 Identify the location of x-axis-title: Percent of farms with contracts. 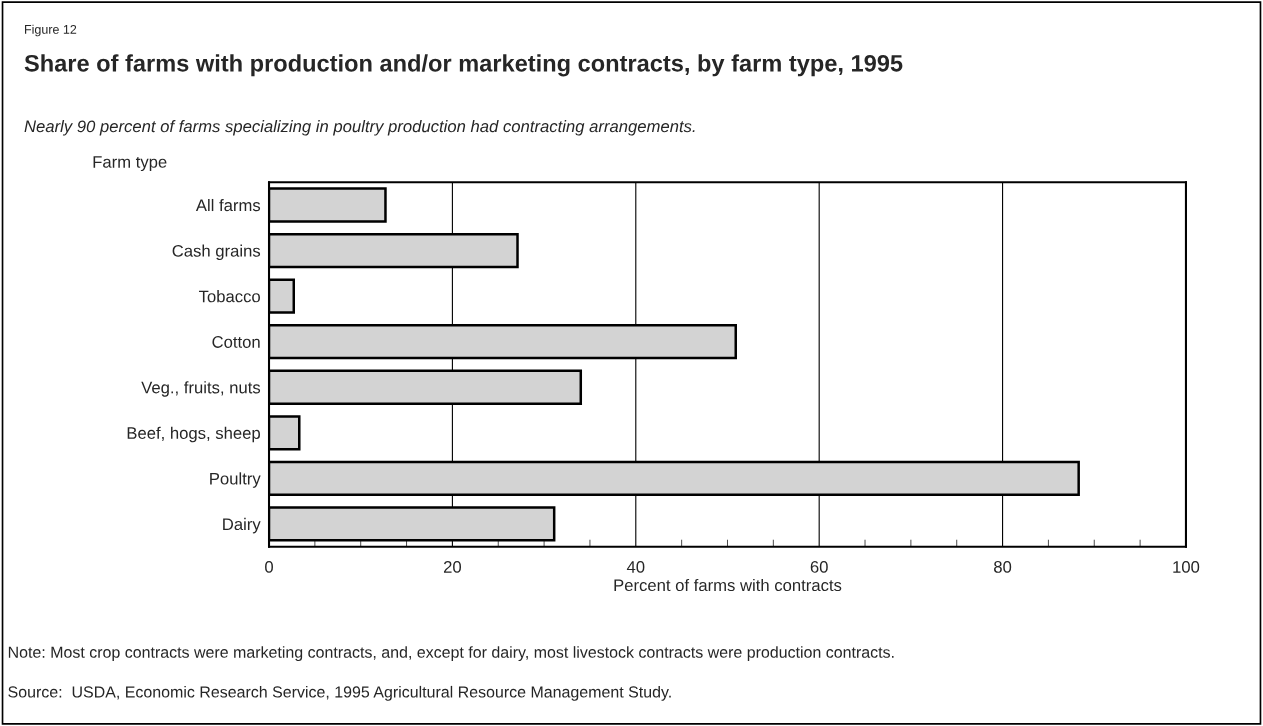
(728, 585).